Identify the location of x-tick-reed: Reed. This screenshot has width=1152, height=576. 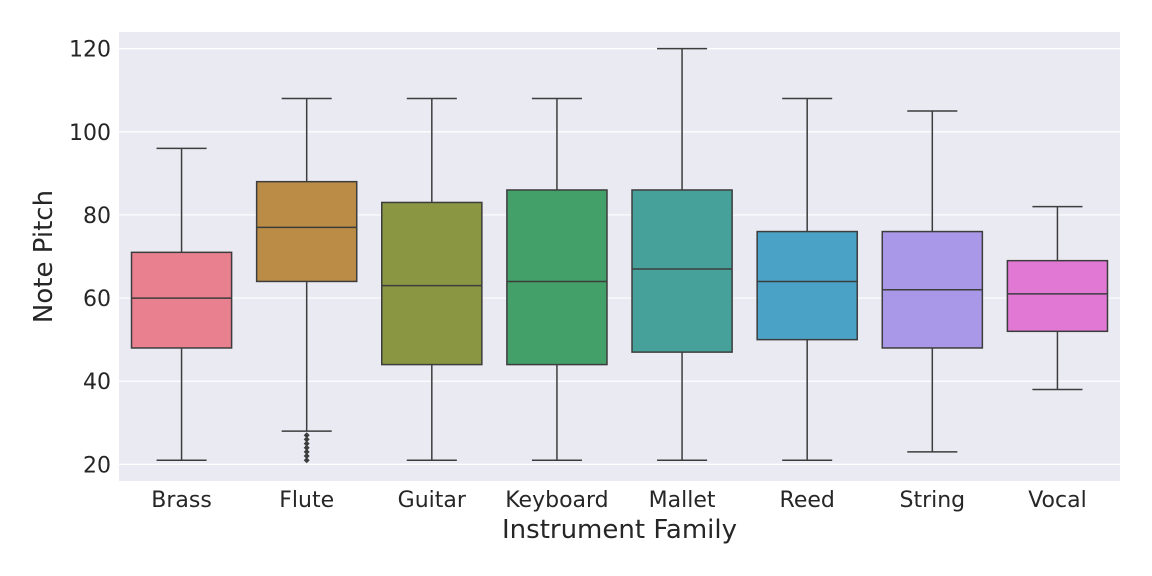
(807, 500).